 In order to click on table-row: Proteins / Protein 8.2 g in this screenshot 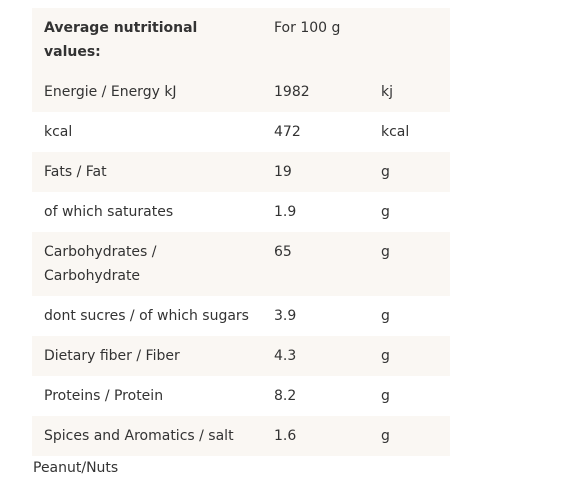, I will do `click(241, 396)`.